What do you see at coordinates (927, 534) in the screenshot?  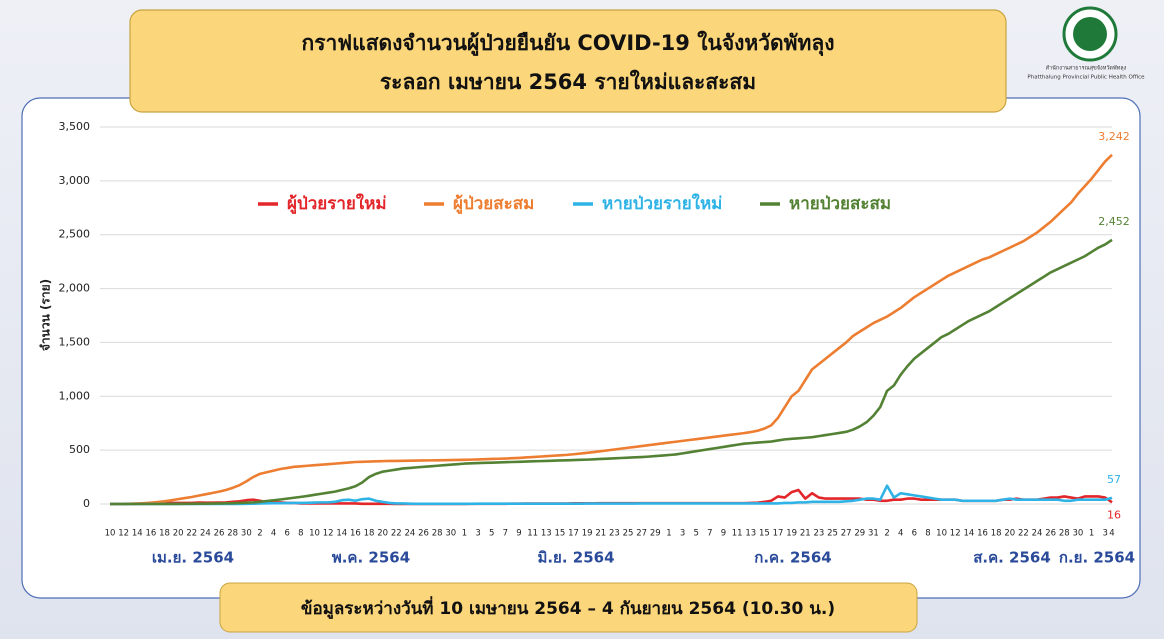 I see `x-tick-label: 8` at bounding box center [927, 534].